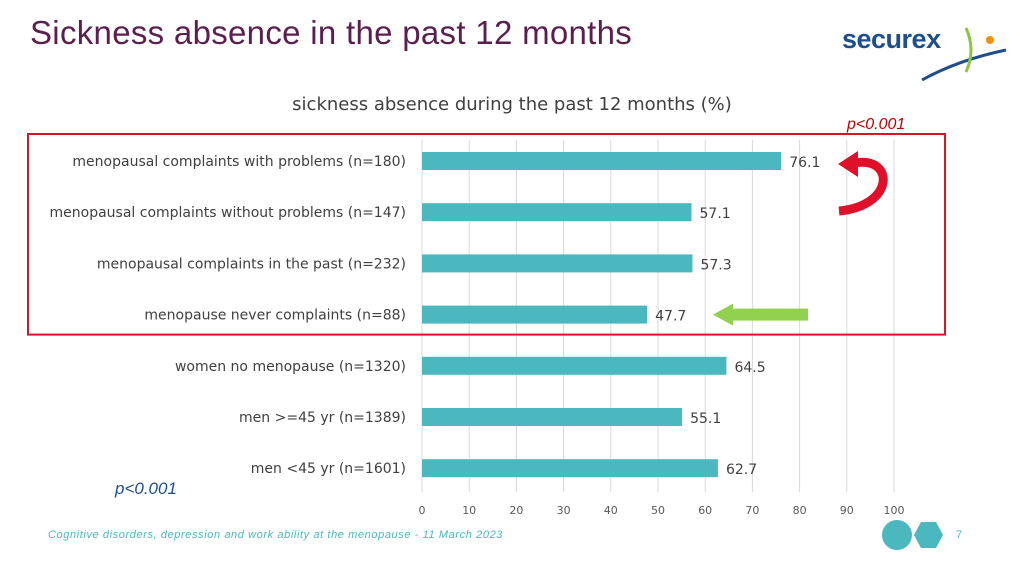 Image resolution: width=1024 pixels, height=576 pixels. What do you see at coordinates (847, 510) in the screenshot?
I see `x-tick-label: 90` at bounding box center [847, 510].